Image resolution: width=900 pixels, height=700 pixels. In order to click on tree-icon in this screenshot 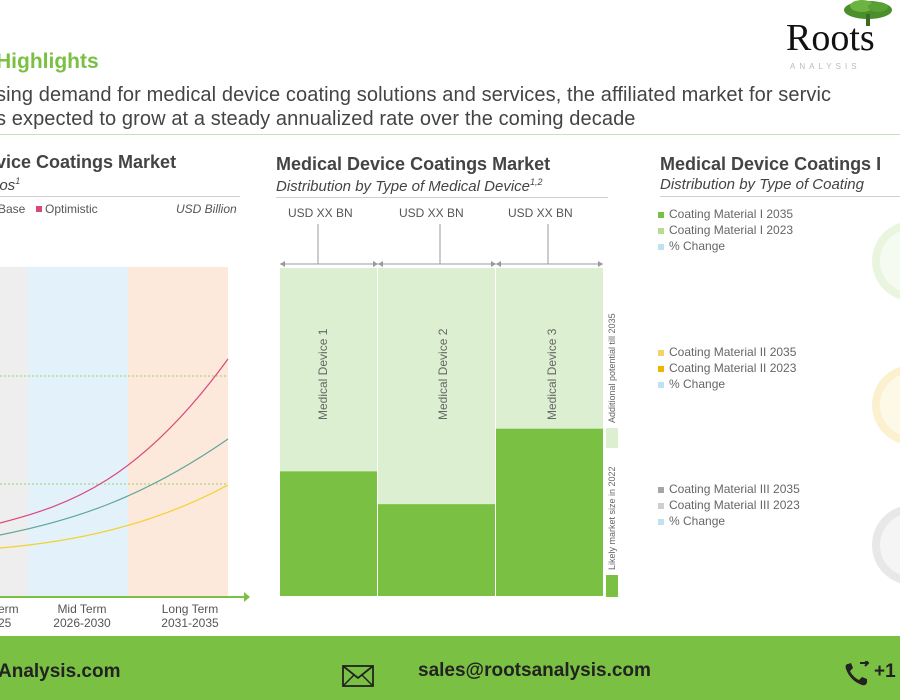, I will do `click(868, 13)`.